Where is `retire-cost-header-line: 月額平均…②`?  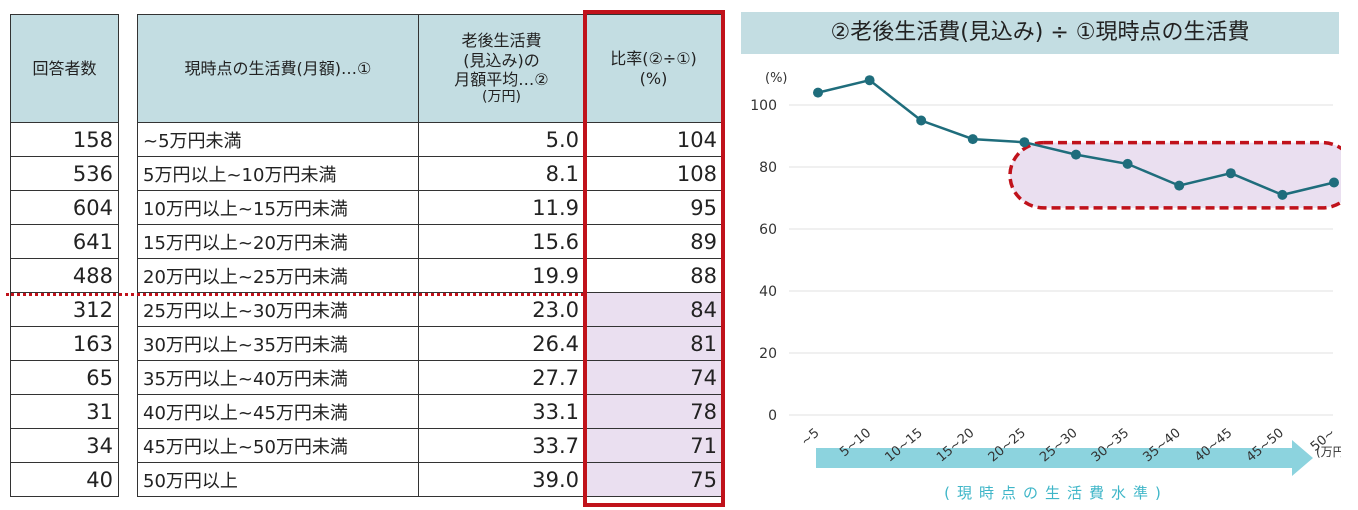
retire-cost-header-line: 月額平均…② is located at coordinates (501, 79).